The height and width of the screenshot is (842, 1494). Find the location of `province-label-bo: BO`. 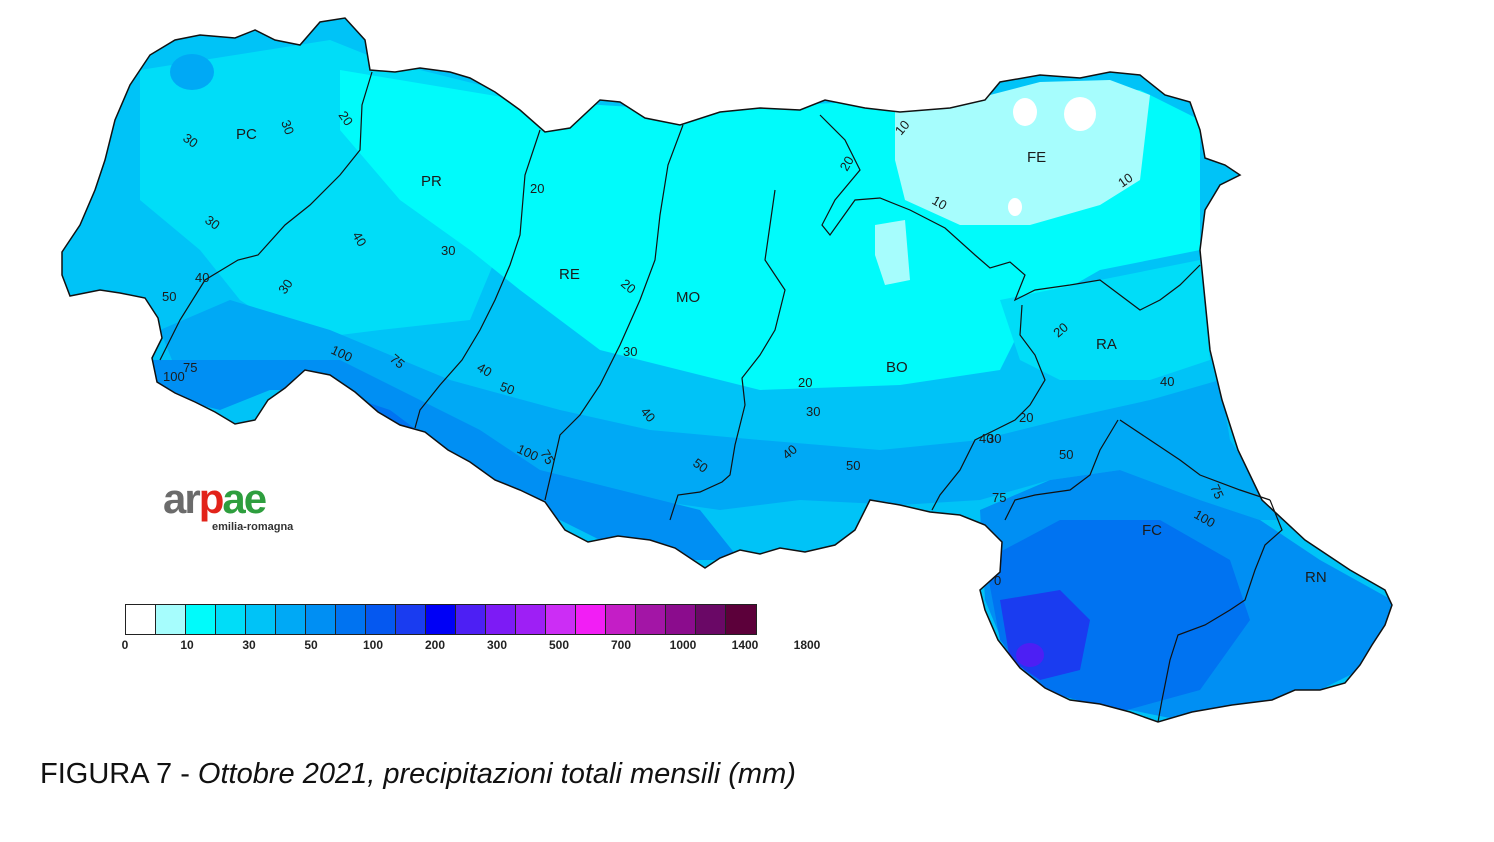

province-label-bo: BO is located at coordinates (897, 367).